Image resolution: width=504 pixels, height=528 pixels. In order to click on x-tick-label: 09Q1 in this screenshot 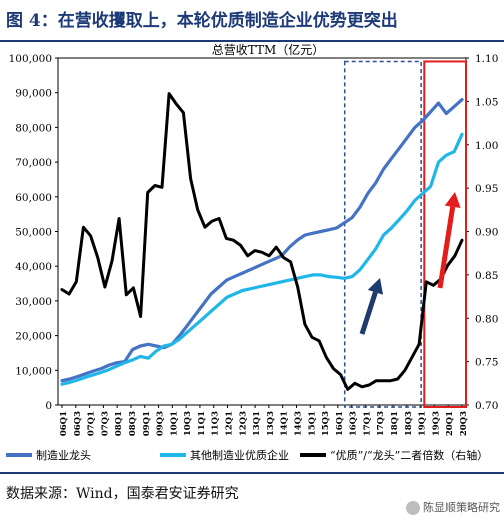, I will do `click(147, 423)`.